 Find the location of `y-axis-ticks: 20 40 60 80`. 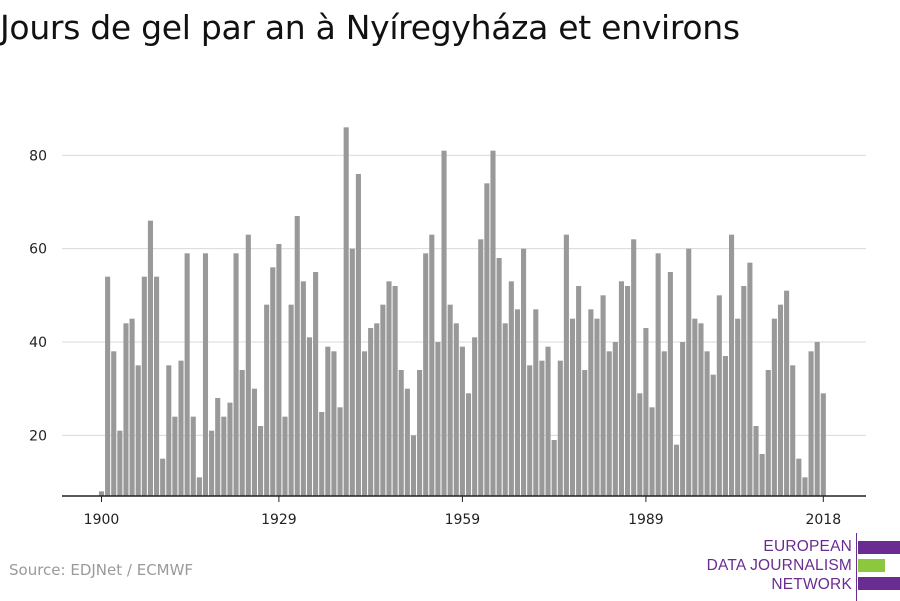

y-axis-ticks: 20 40 60 80 is located at coordinates (38, 296).